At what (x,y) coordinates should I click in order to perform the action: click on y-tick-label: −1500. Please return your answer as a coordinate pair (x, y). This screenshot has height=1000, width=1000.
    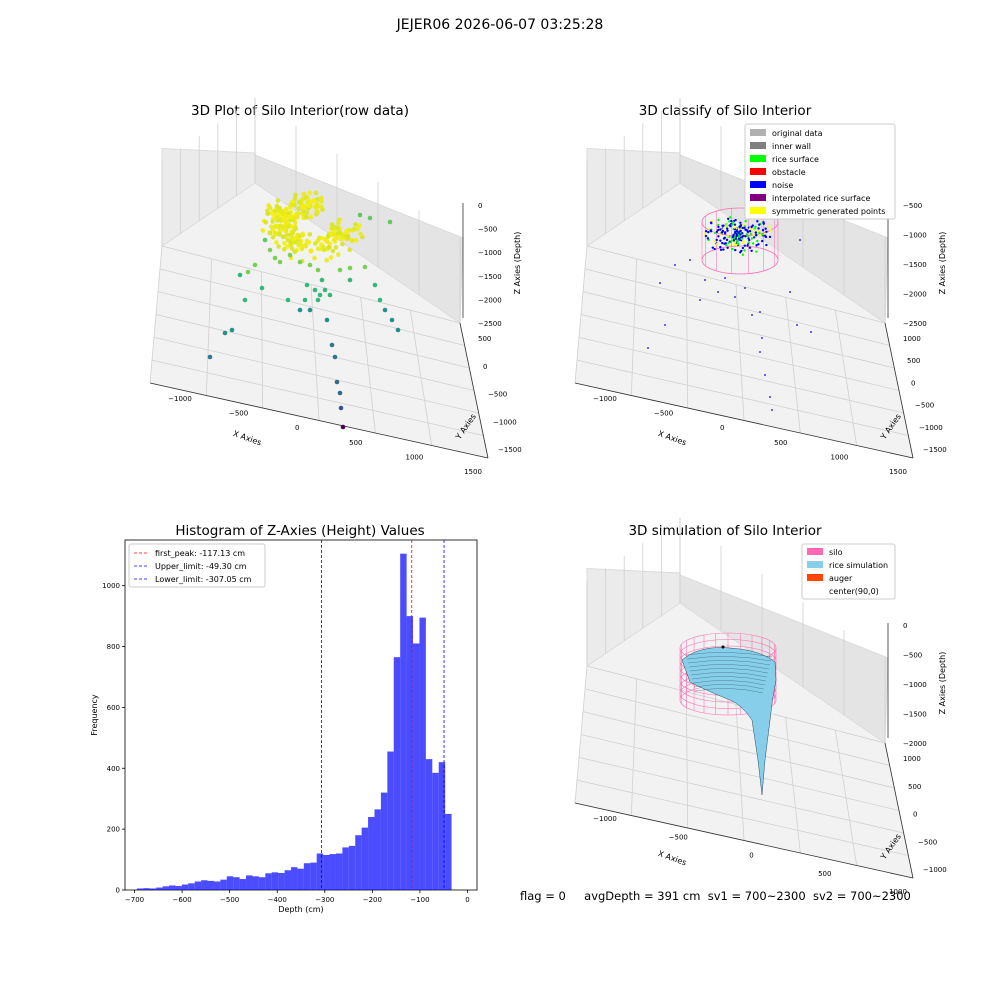
    Looking at the image, I should click on (510, 450).